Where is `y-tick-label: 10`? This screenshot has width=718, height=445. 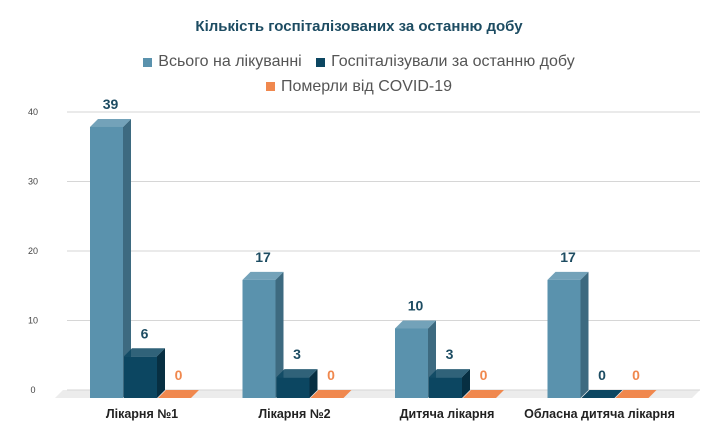
y-tick-label: 10 is located at coordinates (33, 321).